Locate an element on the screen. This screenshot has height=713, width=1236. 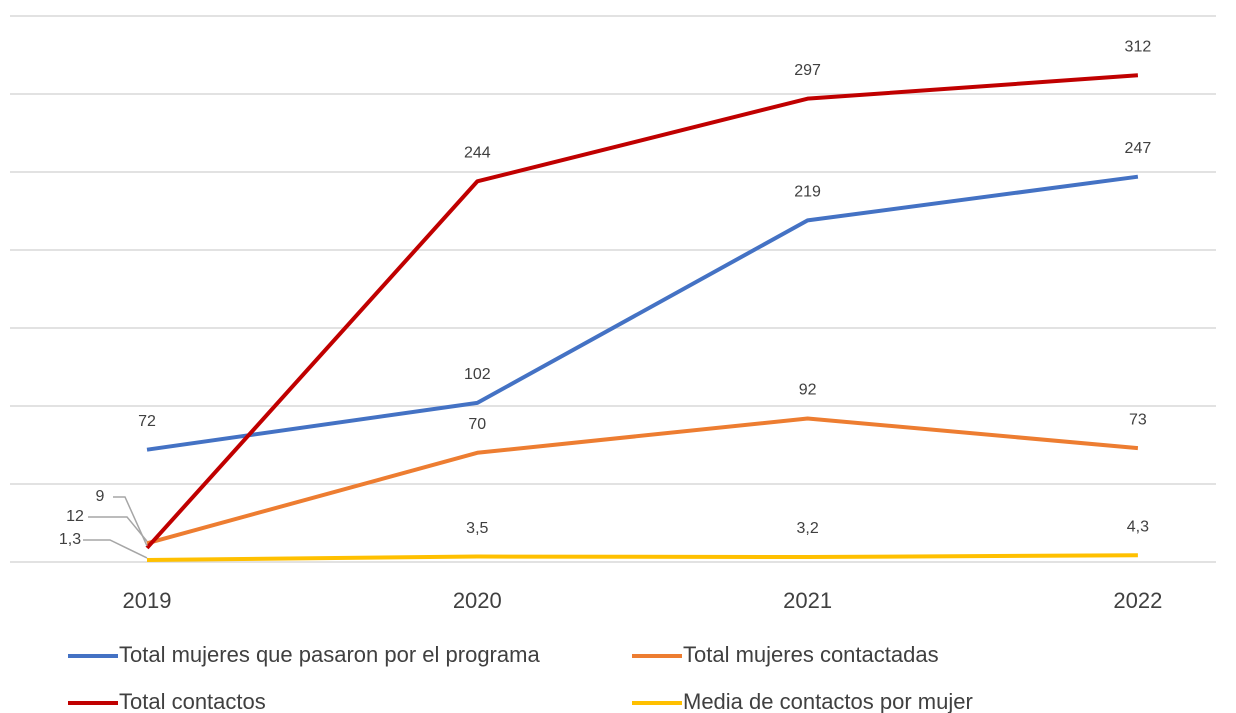
x-tick-label: 2022 is located at coordinates (1137, 600).